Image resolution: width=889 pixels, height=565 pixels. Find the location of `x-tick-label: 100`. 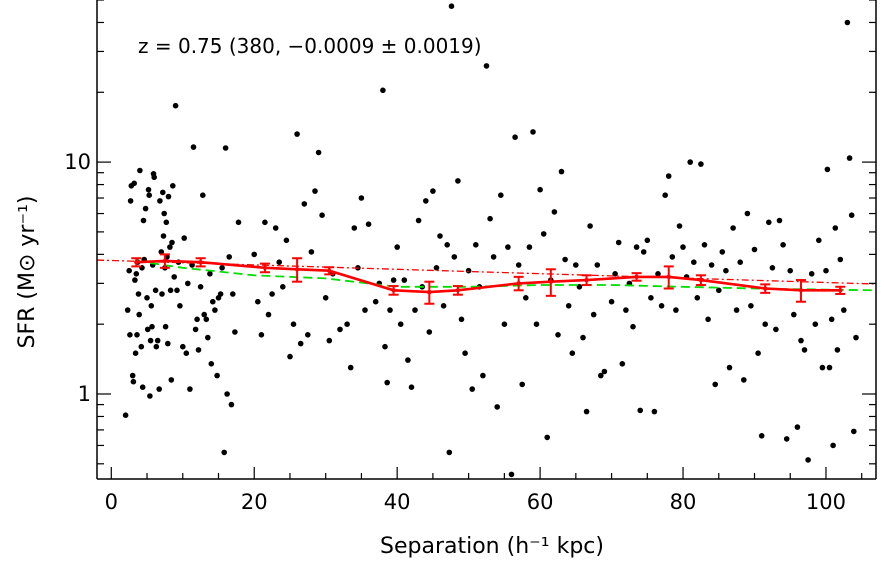

x-tick-label: 100 is located at coordinates (826, 502).